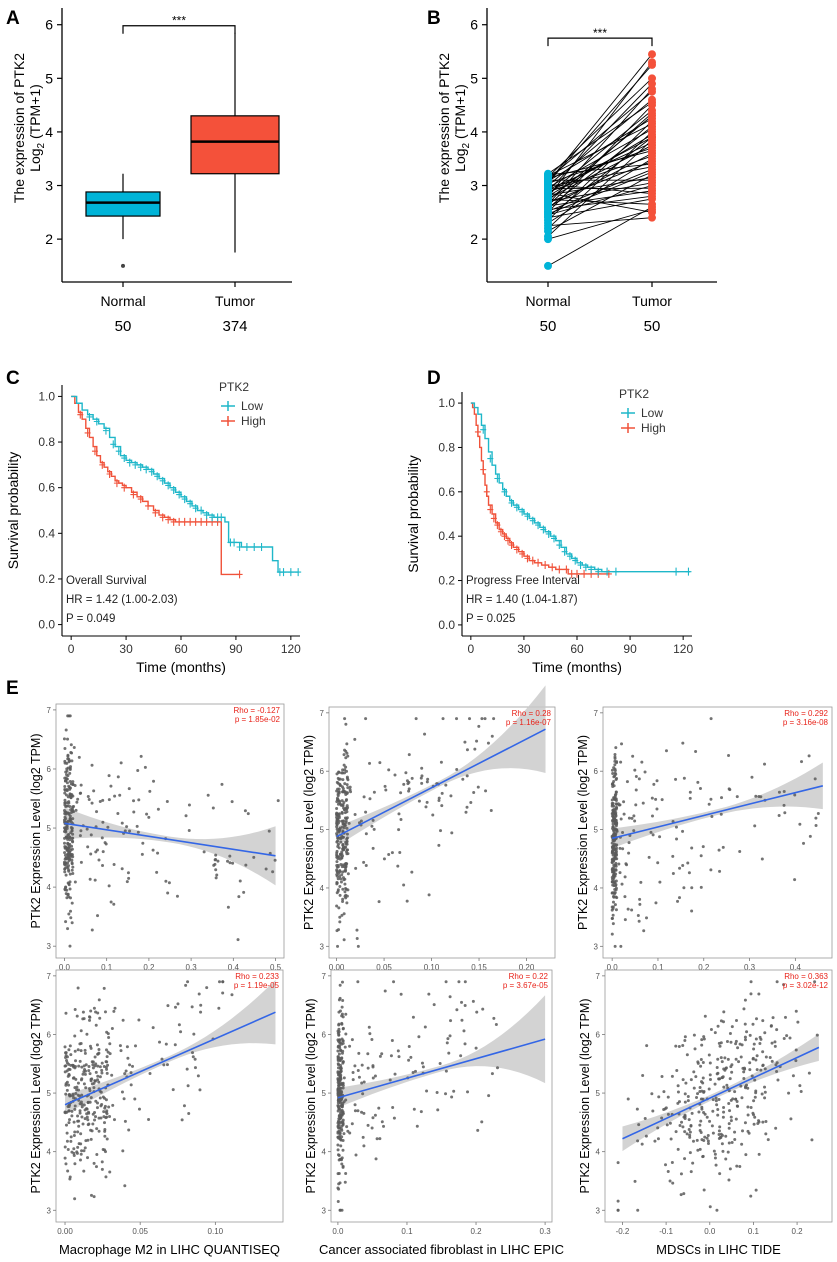 The height and width of the screenshot is (1262, 837). What do you see at coordinates (36, 1096) in the screenshot?
I see `y-axis-title: PTK2 Expression Level (log2 TPM)` at bounding box center [36, 1096].